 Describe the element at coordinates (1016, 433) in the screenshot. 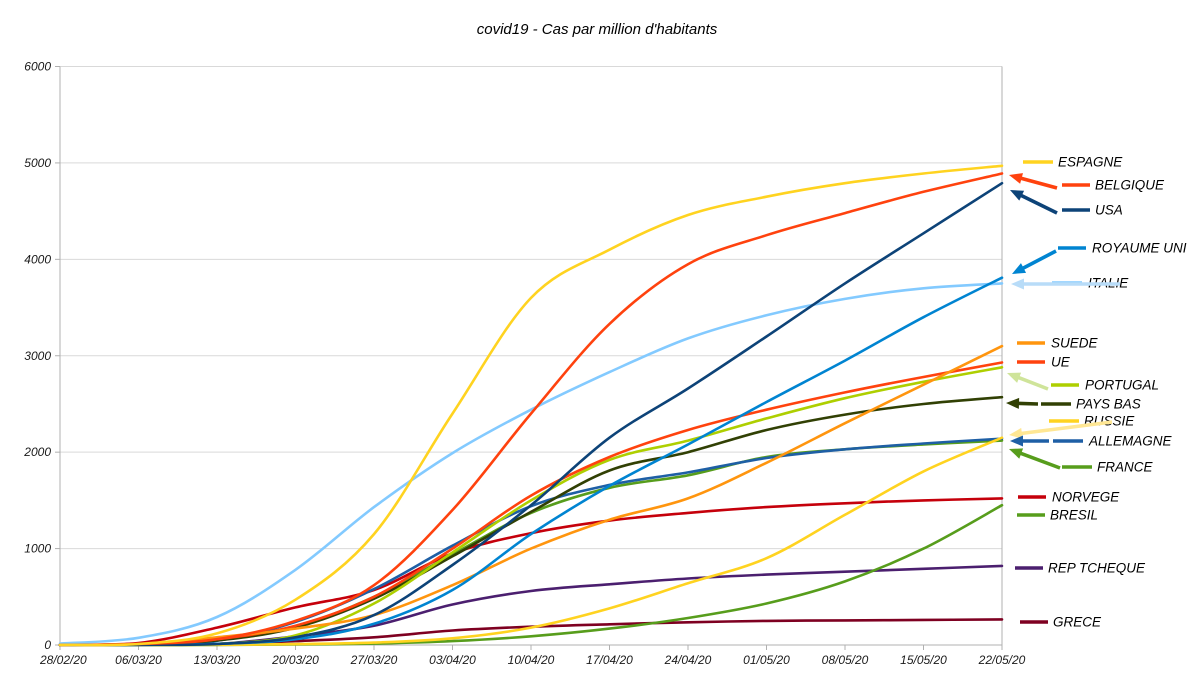

I see `legend-arrow-head-russie` at that location.